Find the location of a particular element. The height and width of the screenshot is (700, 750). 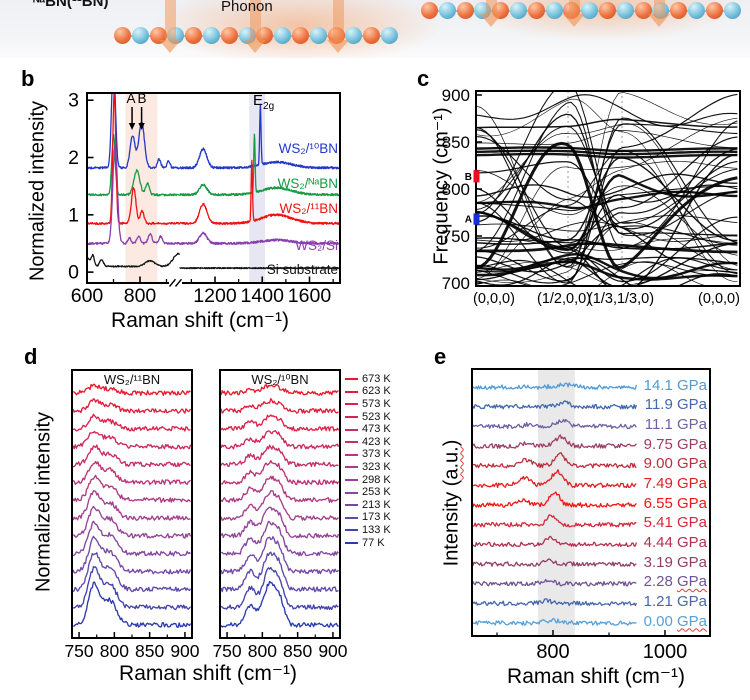

plot-frame-e is located at coordinates (591, 502).